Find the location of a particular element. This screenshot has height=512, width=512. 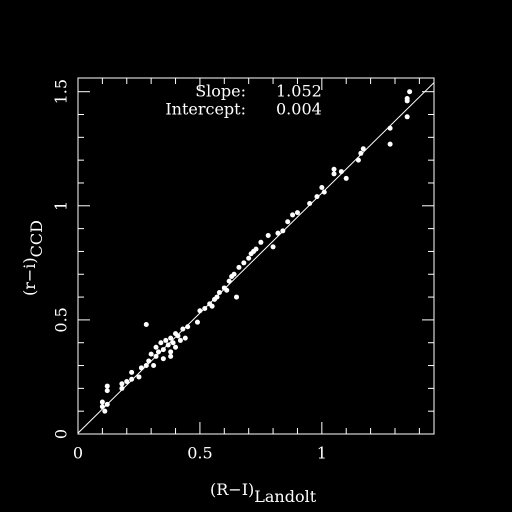

x-label-sub: Landolt is located at coordinates (285, 496).